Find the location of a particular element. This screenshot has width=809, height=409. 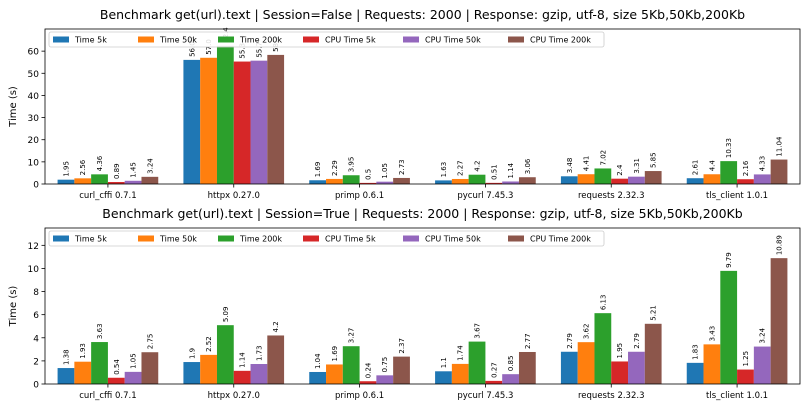

data-label: 2.37 is located at coordinates (402, 346).